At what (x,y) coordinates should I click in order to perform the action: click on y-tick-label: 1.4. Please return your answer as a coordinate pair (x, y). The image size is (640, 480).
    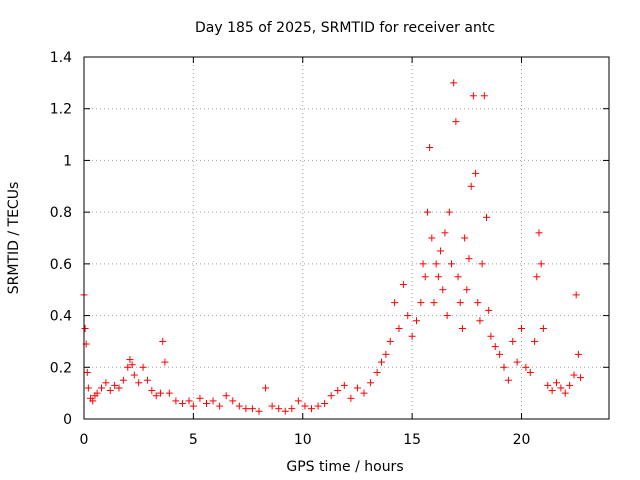
    Looking at the image, I should click on (61, 58).